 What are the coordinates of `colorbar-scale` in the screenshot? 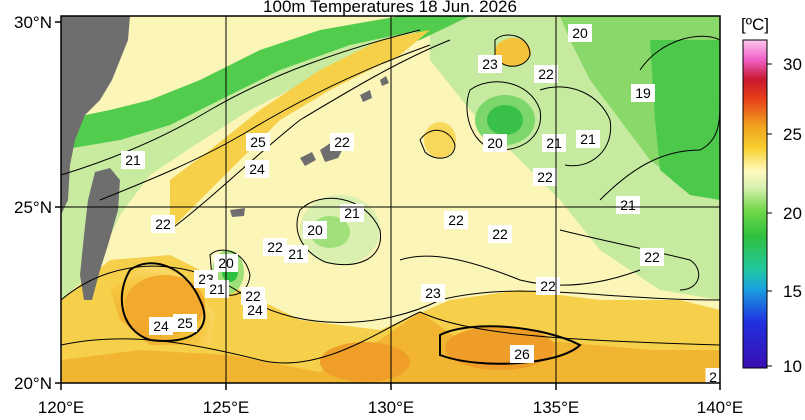 It's located at (755, 204).